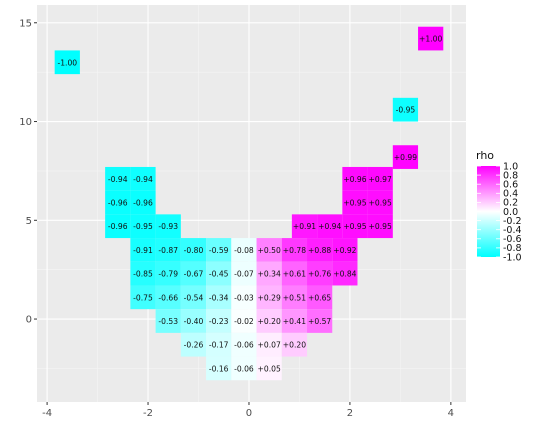 The image size is (540, 438). I want to click on tile-value-label: +0.29, so click(269, 297).